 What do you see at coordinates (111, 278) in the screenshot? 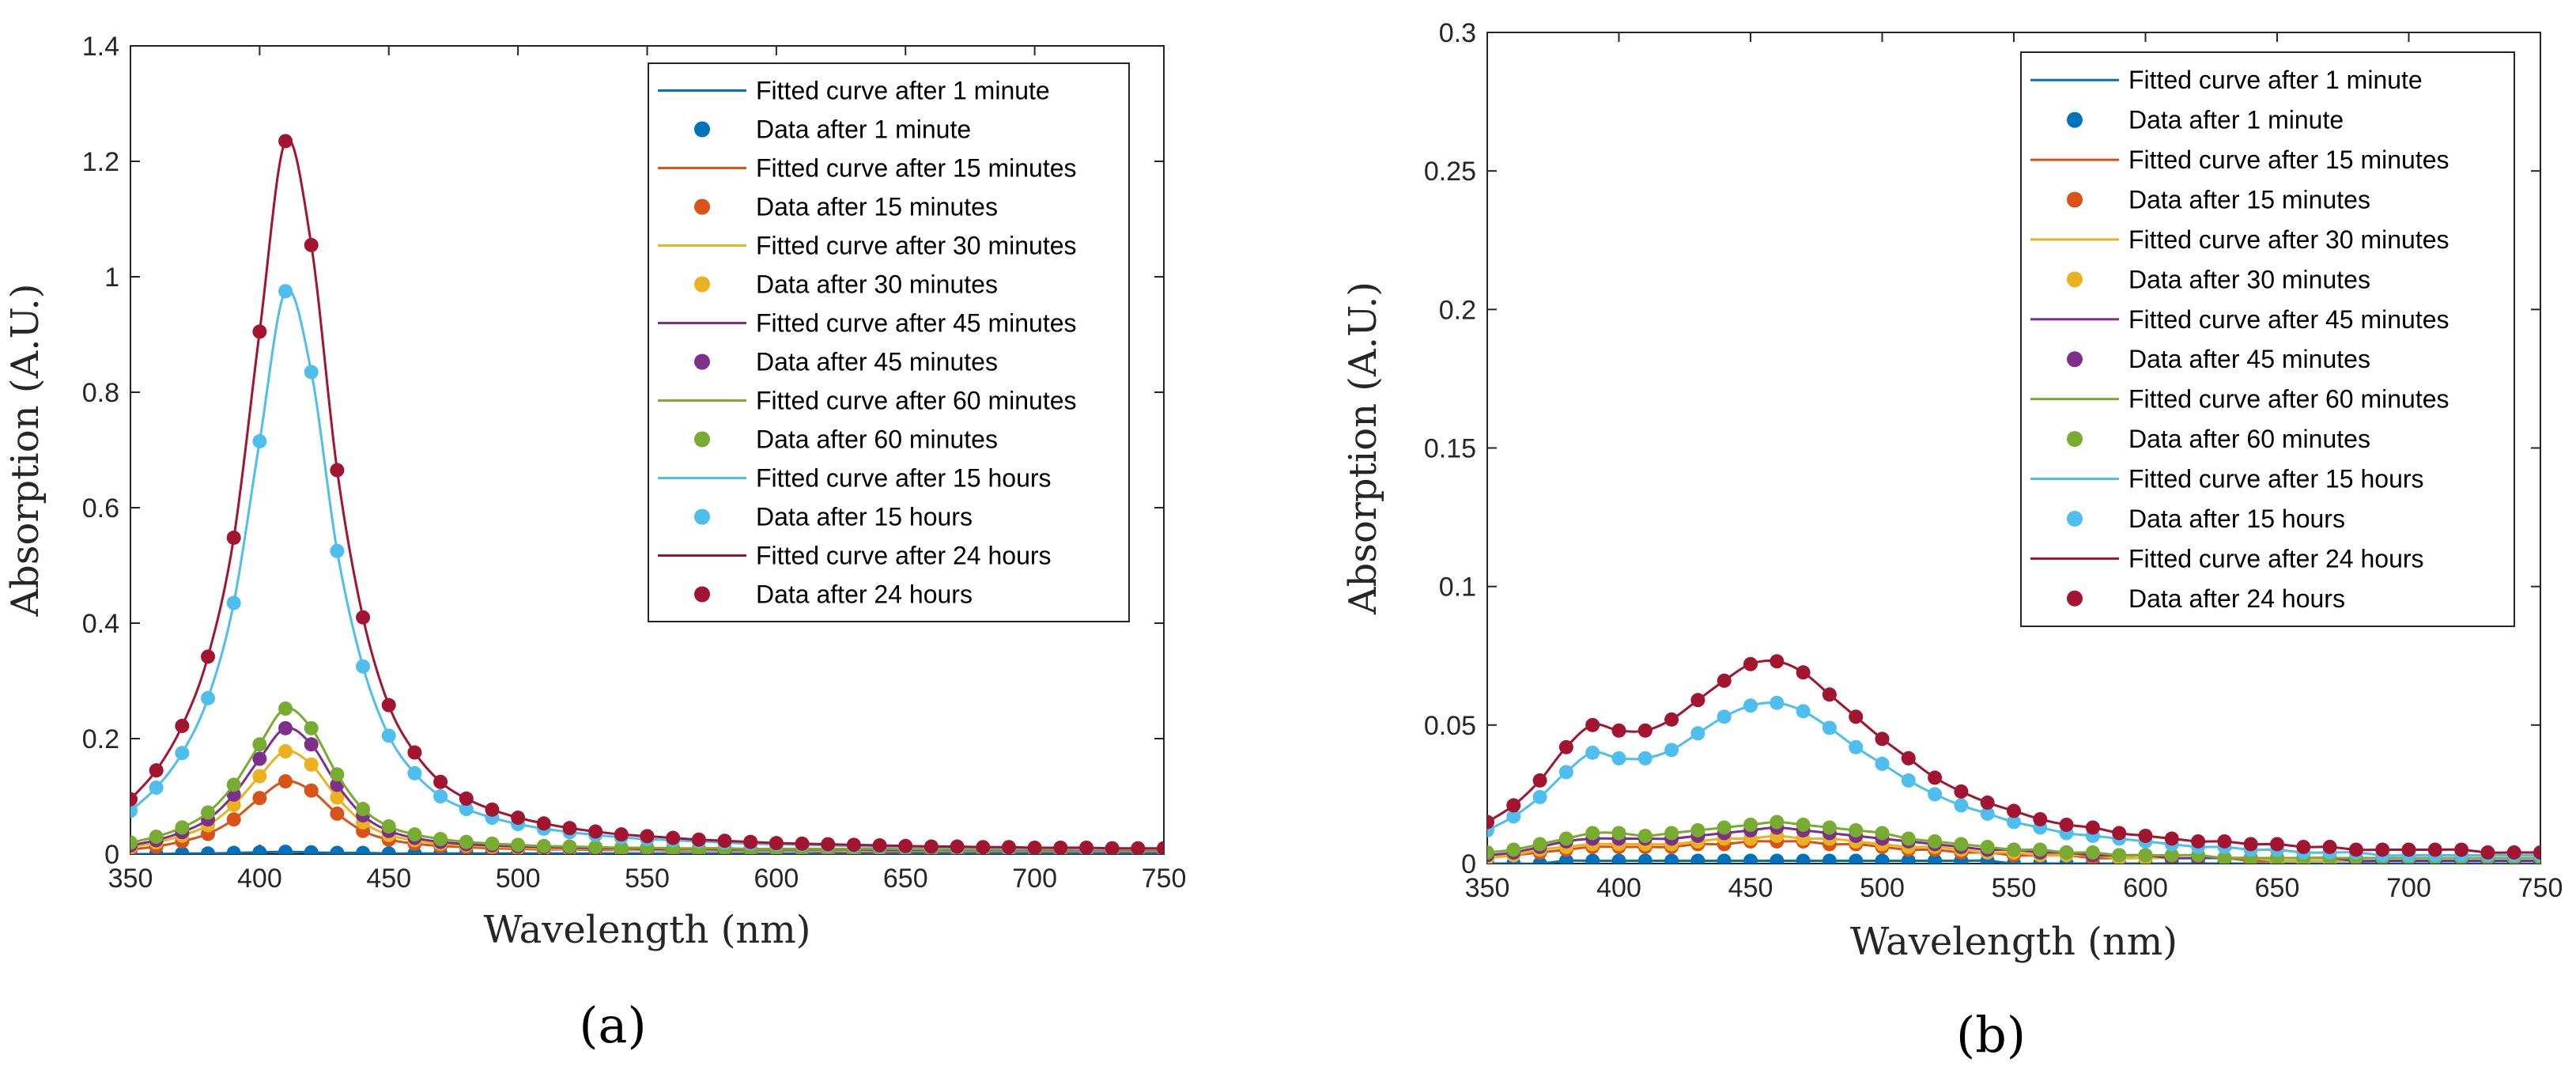
I see `y-tick-label: 1` at bounding box center [111, 278].